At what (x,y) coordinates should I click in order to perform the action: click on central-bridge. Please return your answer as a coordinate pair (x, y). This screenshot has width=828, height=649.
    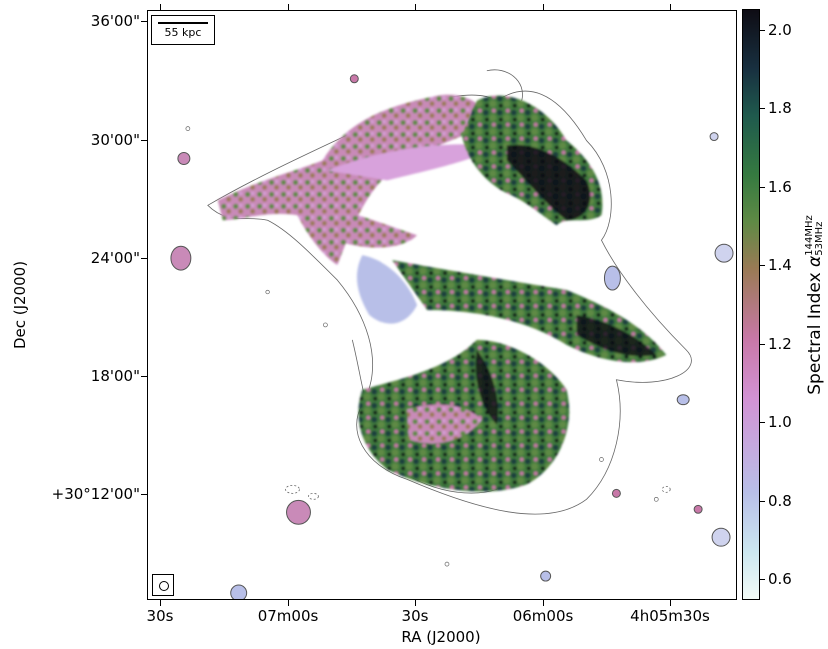
    Looking at the image, I should click on (511, 309).